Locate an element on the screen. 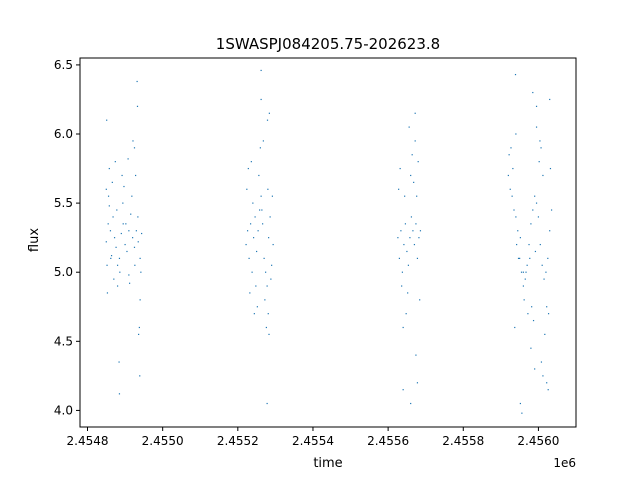  x-tick-label: 2.4554 is located at coordinates (313, 441).